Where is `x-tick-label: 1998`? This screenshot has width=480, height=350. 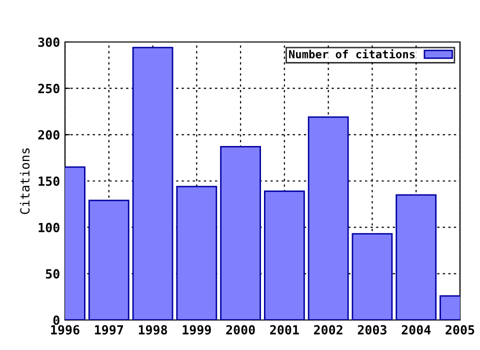
x-tick-label: 1998 is located at coordinates (153, 330).